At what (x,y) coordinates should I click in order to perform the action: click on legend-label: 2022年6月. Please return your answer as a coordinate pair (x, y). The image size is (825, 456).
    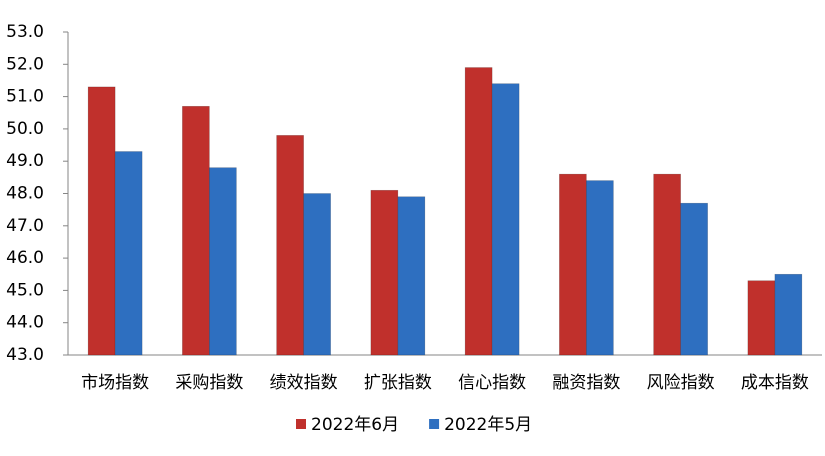
    Looking at the image, I should click on (355, 425).